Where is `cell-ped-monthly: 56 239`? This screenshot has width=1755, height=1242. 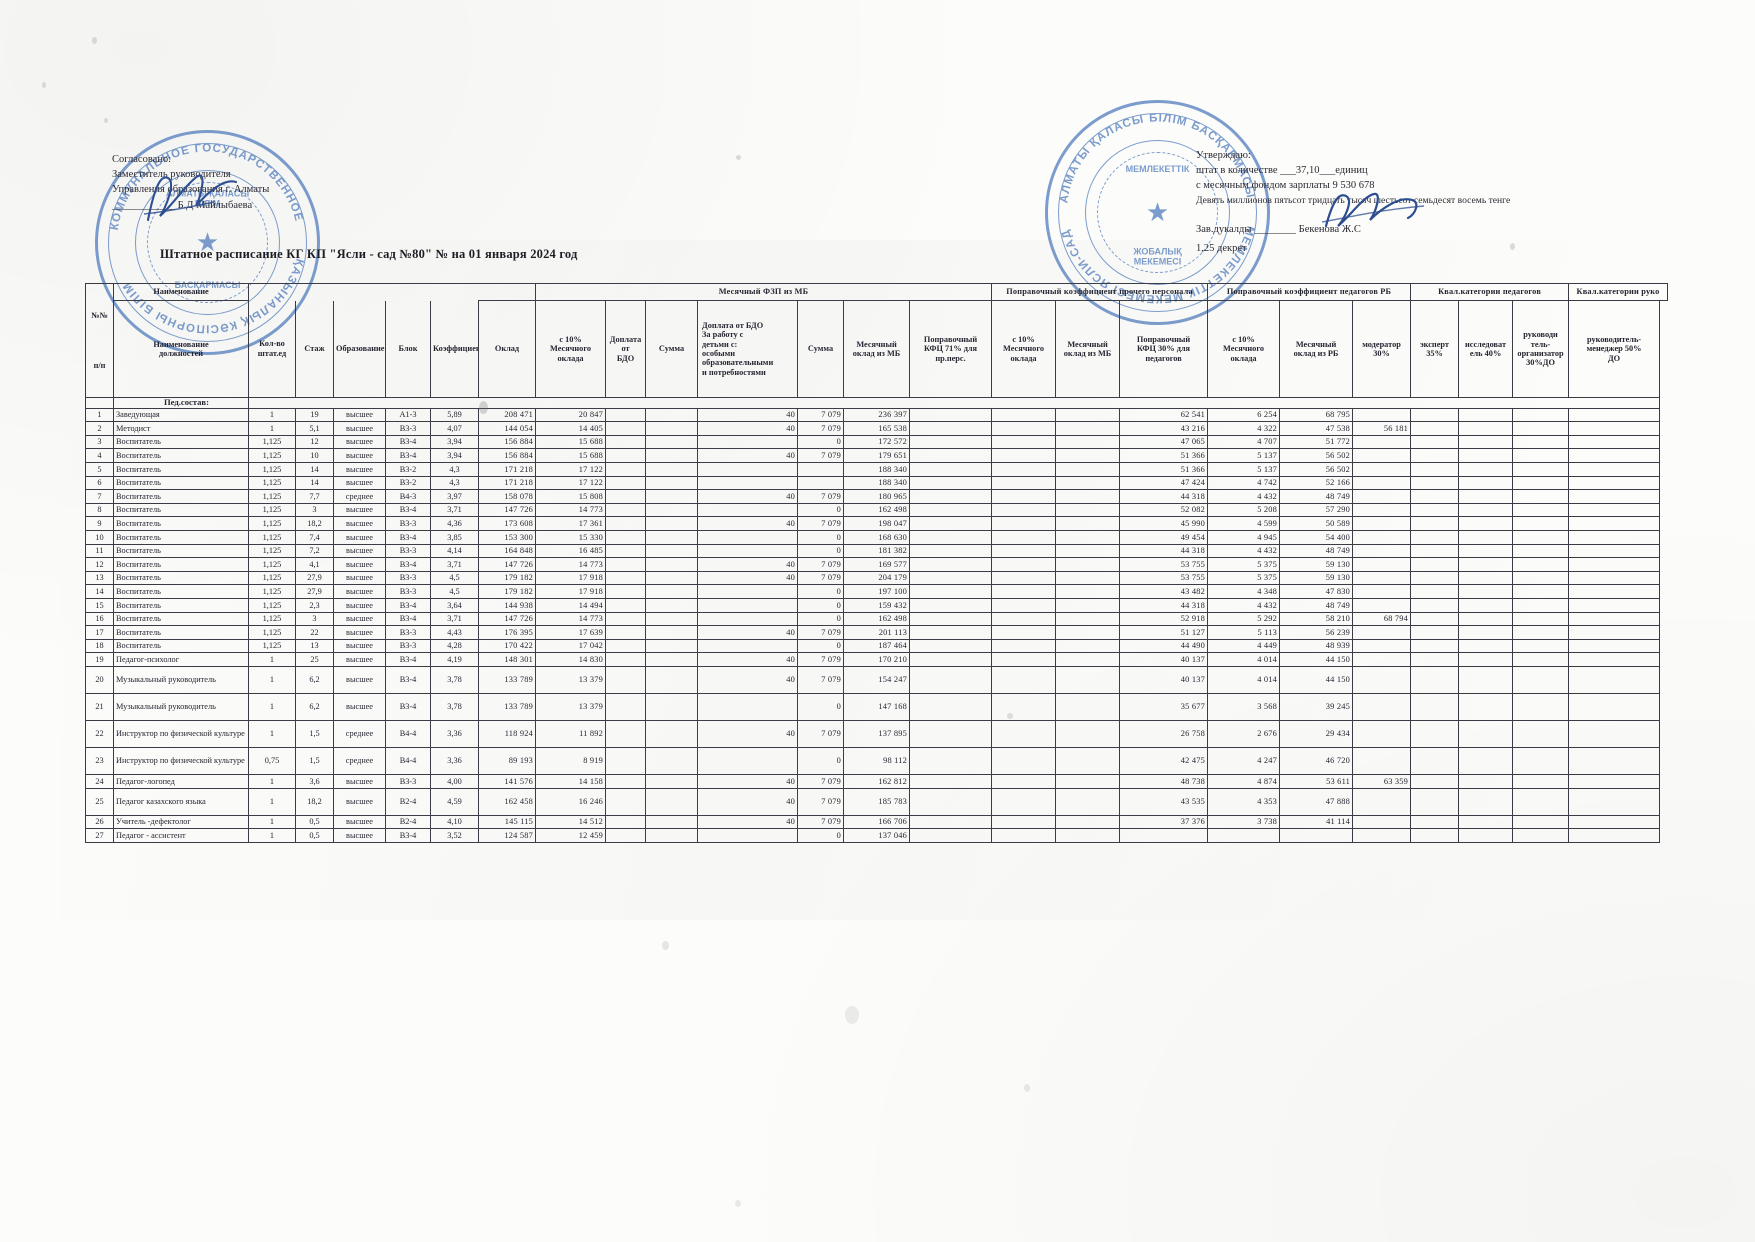 cell-ped-monthly: 56 239 is located at coordinates (1316, 632).